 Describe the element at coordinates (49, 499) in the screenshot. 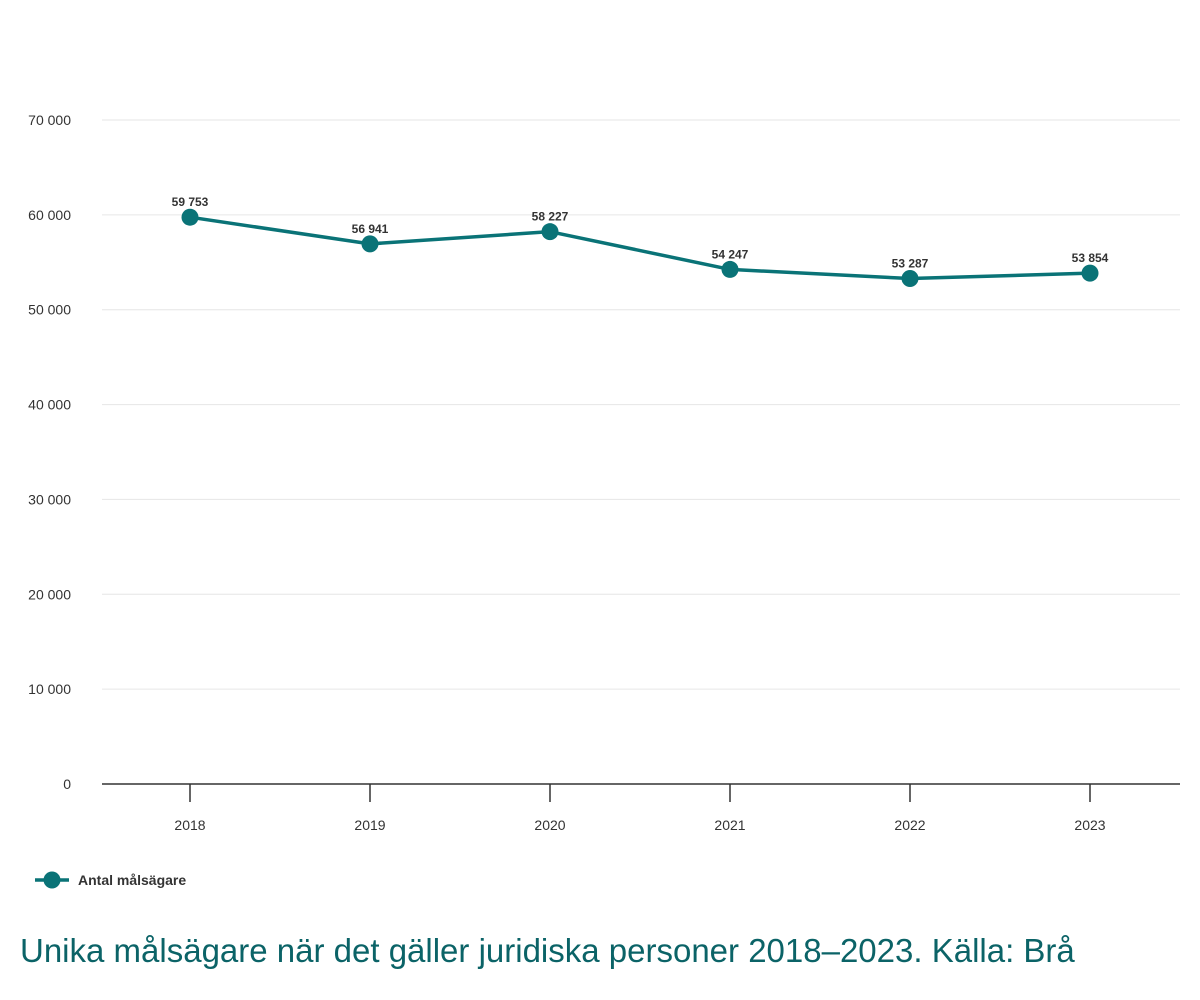

I see `y-tick-label: 30 000` at that location.